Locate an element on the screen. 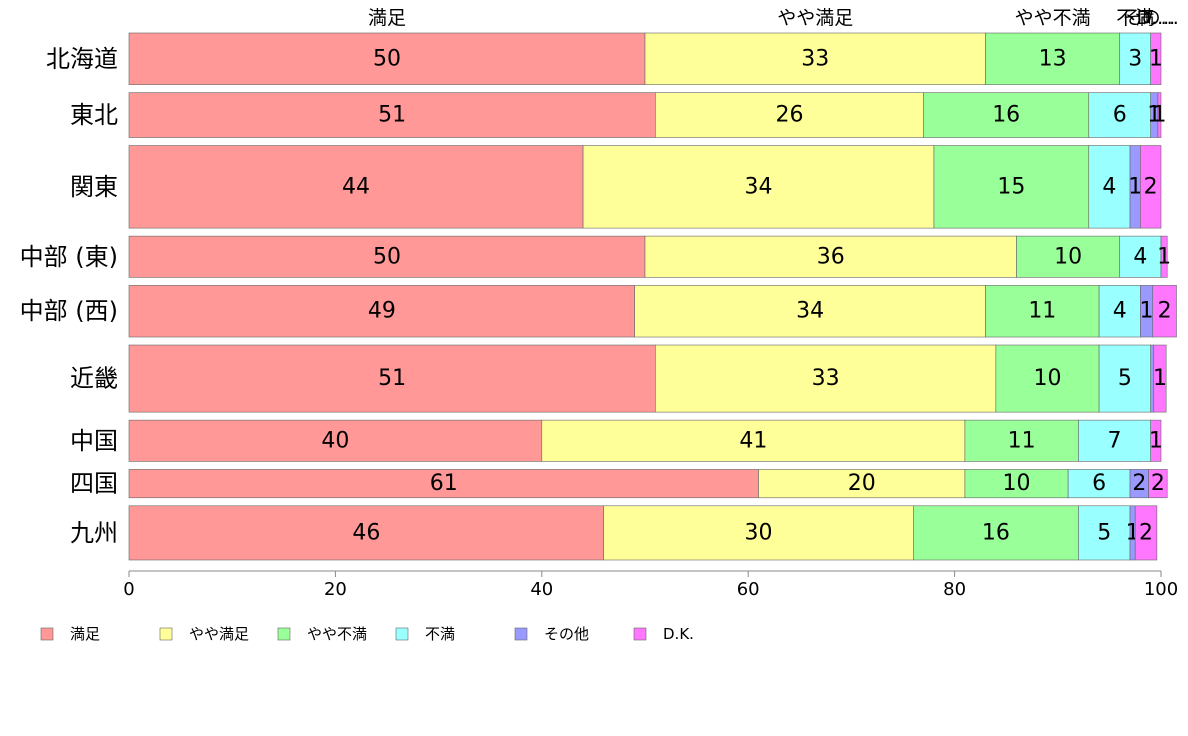  legend-label: その他 is located at coordinates (566, 634).